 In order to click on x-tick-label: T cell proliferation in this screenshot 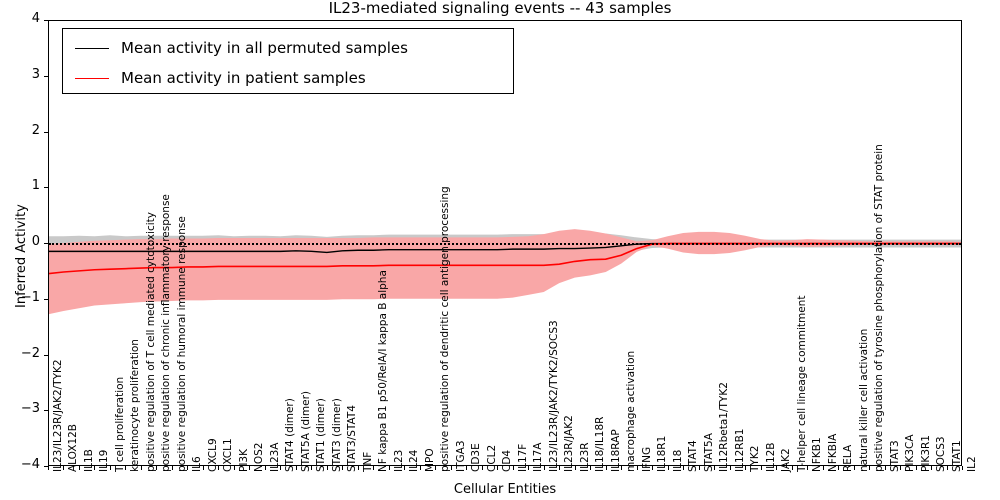, I will do `click(119, 424)`.